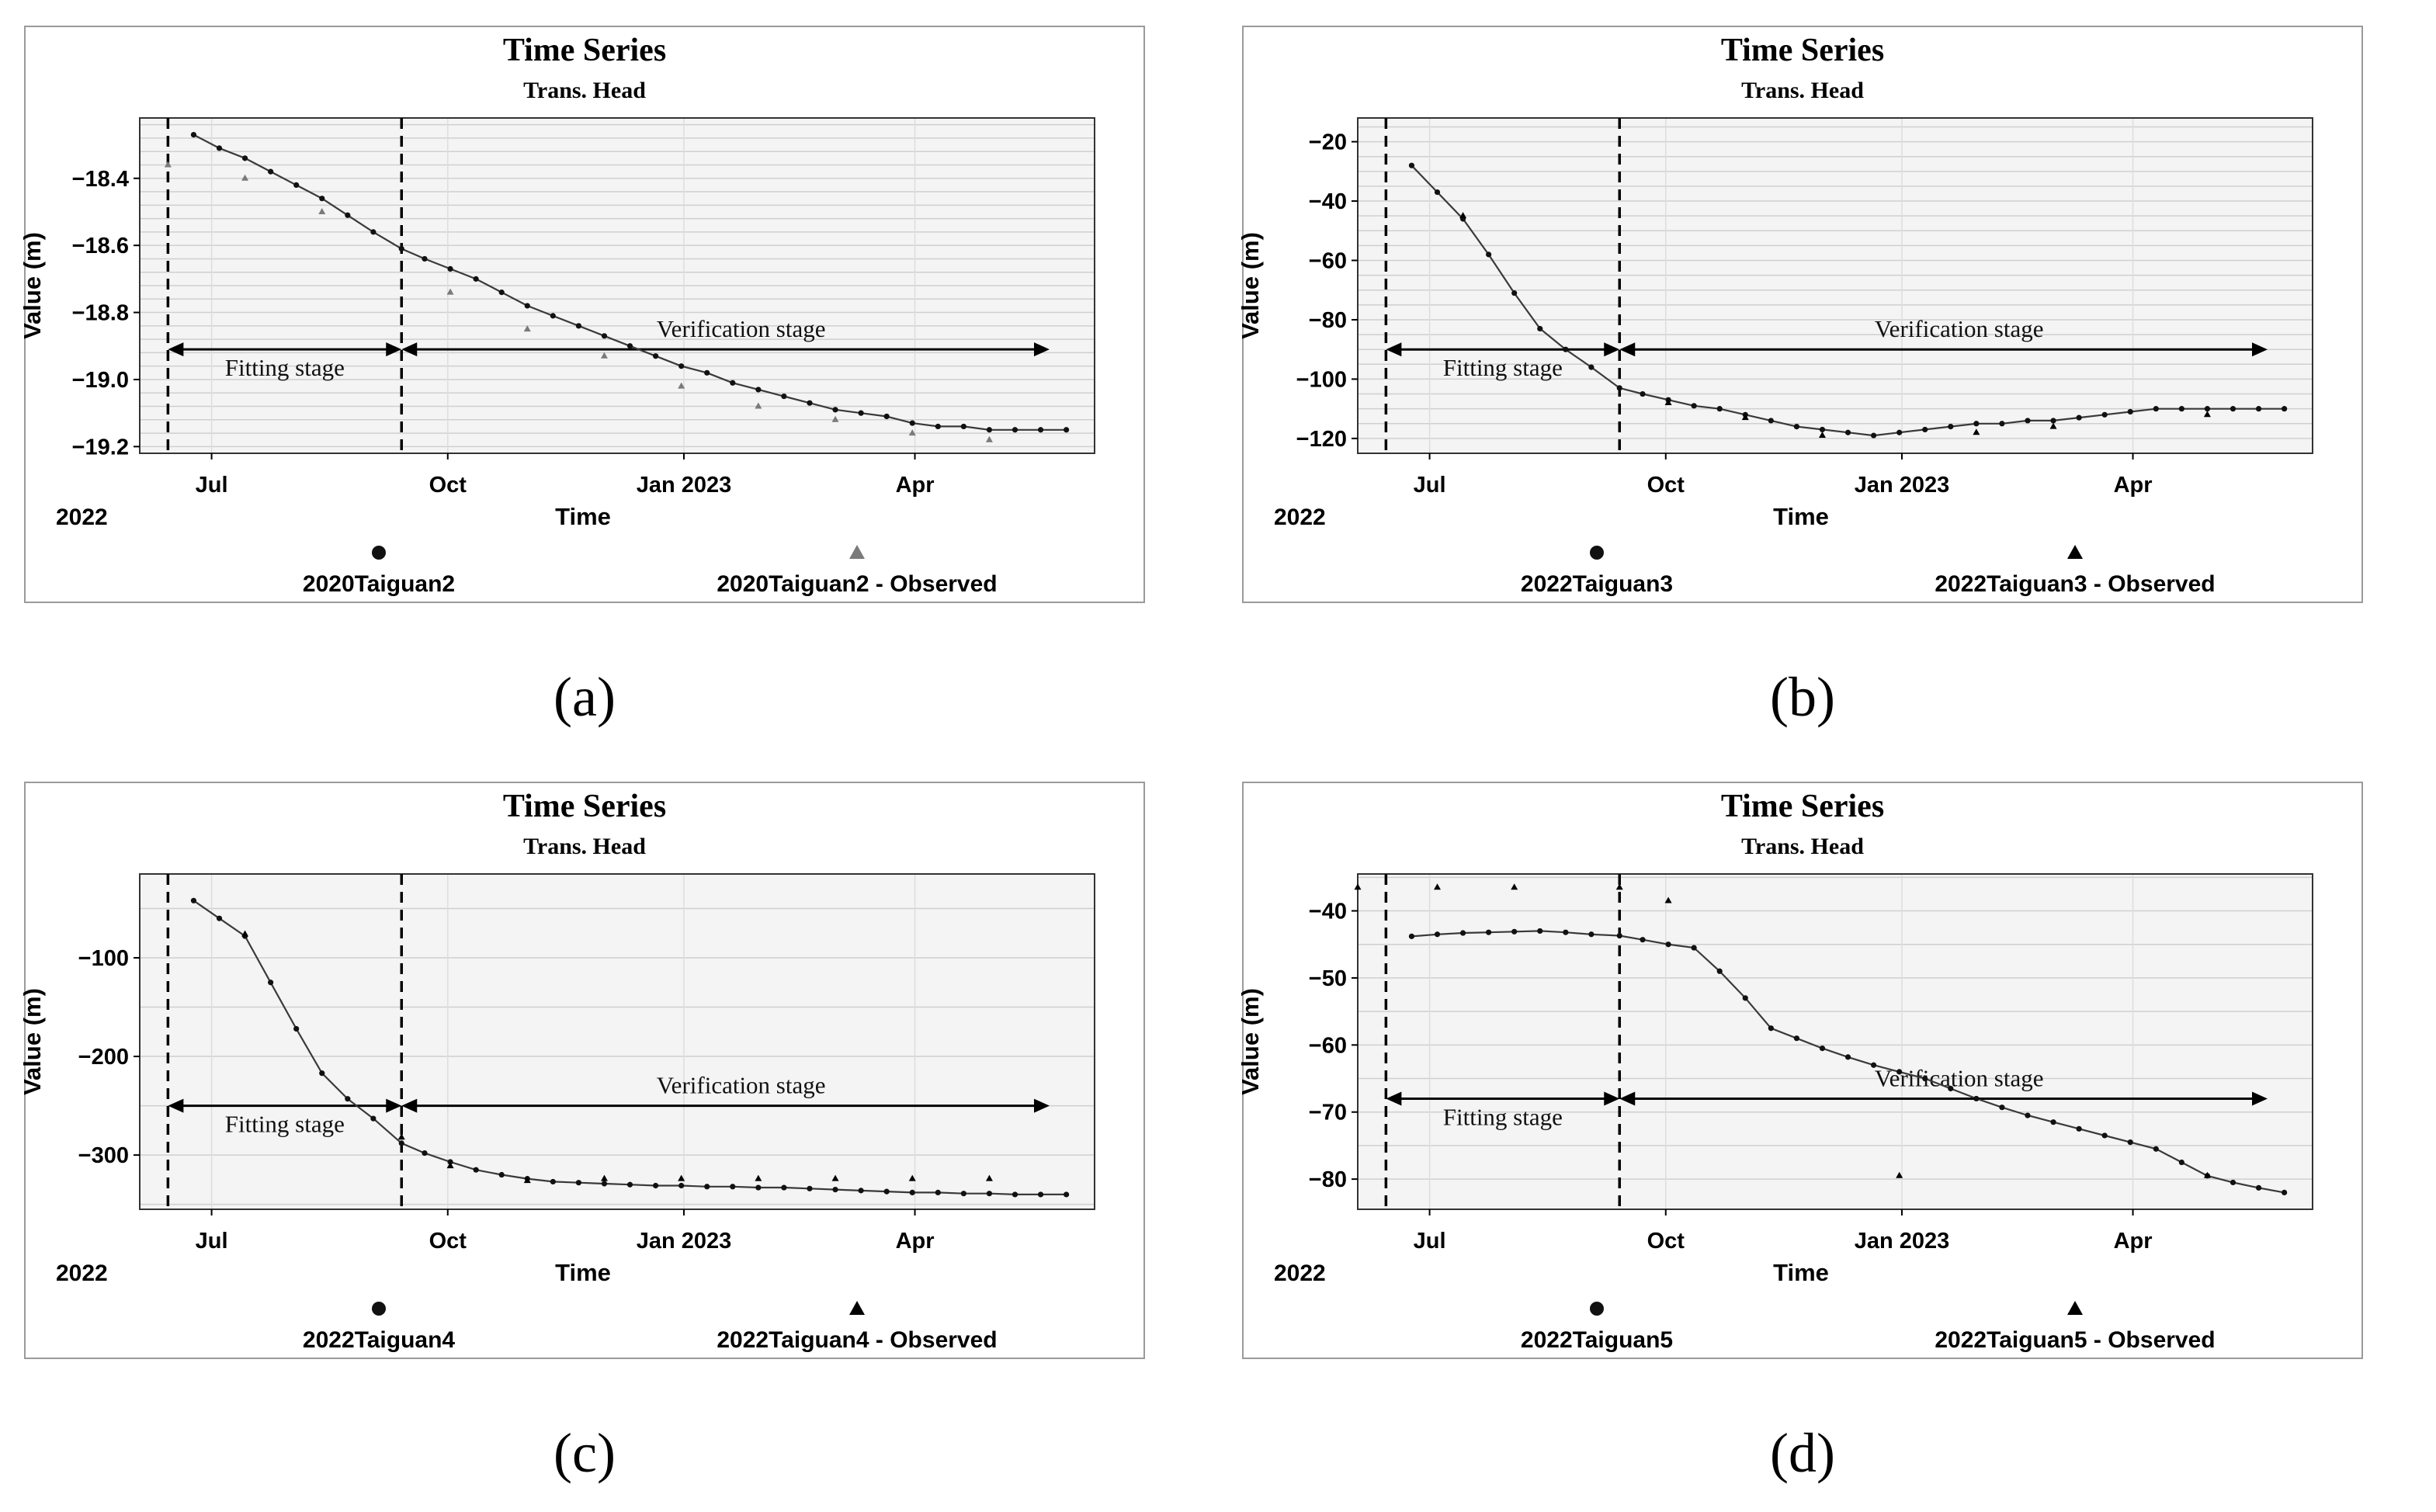 This screenshot has height=1512, width=2436. I want to click on plot-area, so click(1835, 285).